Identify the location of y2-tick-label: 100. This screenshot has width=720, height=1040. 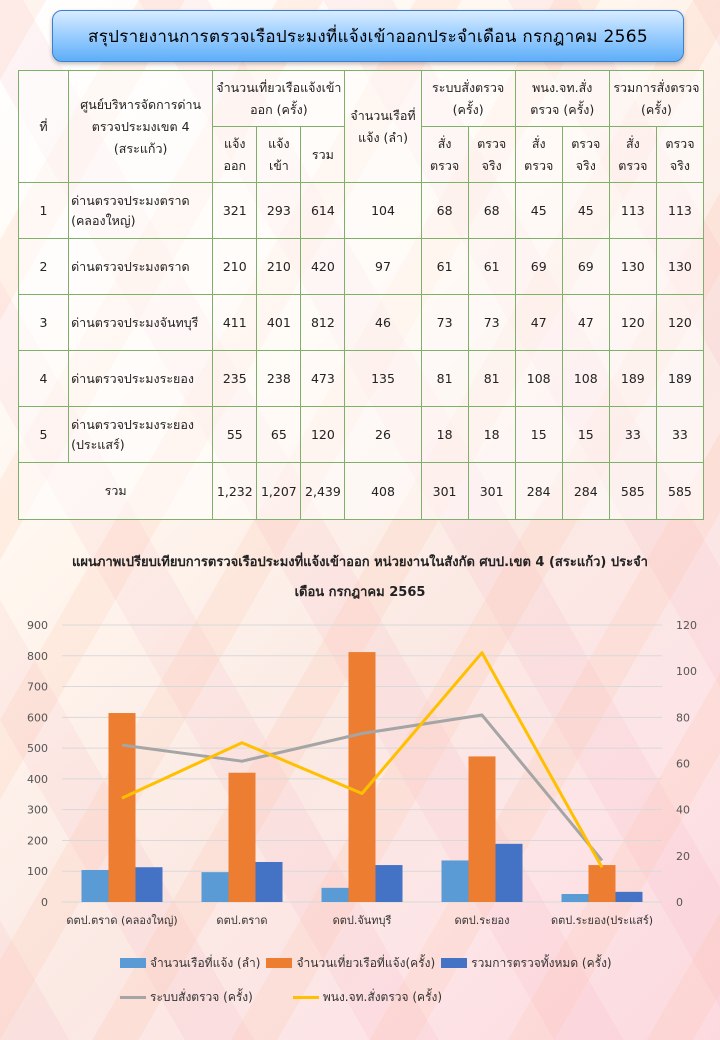
(686, 671).